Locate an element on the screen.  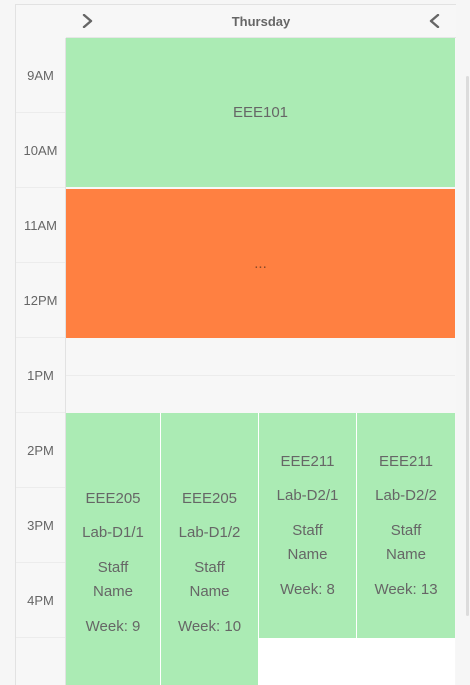
next-day-button is located at coordinates (88, 21).